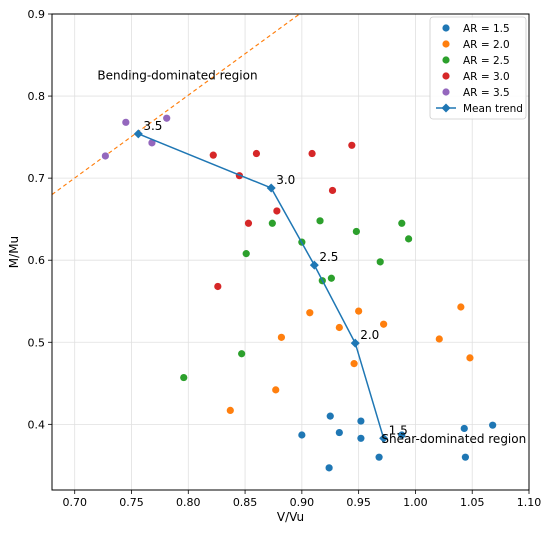 Image resolution: width=550 pixels, height=537 pixels. What do you see at coordinates (37, 260) in the screenshot?
I see `y-tick-label: 0.6` at bounding box center [37, 260].